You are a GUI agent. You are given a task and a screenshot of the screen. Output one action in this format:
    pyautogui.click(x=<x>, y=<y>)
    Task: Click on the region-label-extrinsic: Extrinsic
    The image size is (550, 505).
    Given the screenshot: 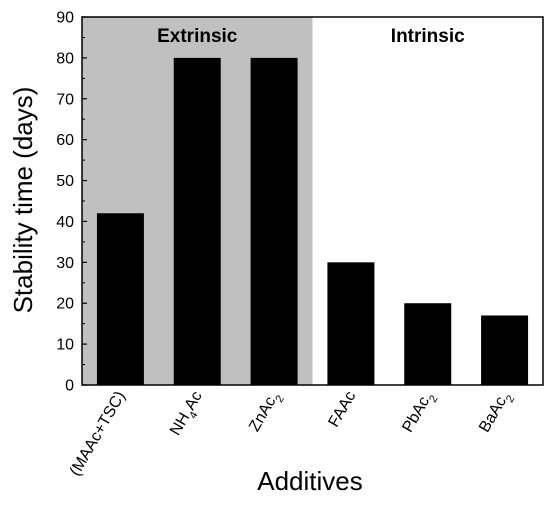 What is the action you would take?
    pyautogui.click(x=197, y=36)
    